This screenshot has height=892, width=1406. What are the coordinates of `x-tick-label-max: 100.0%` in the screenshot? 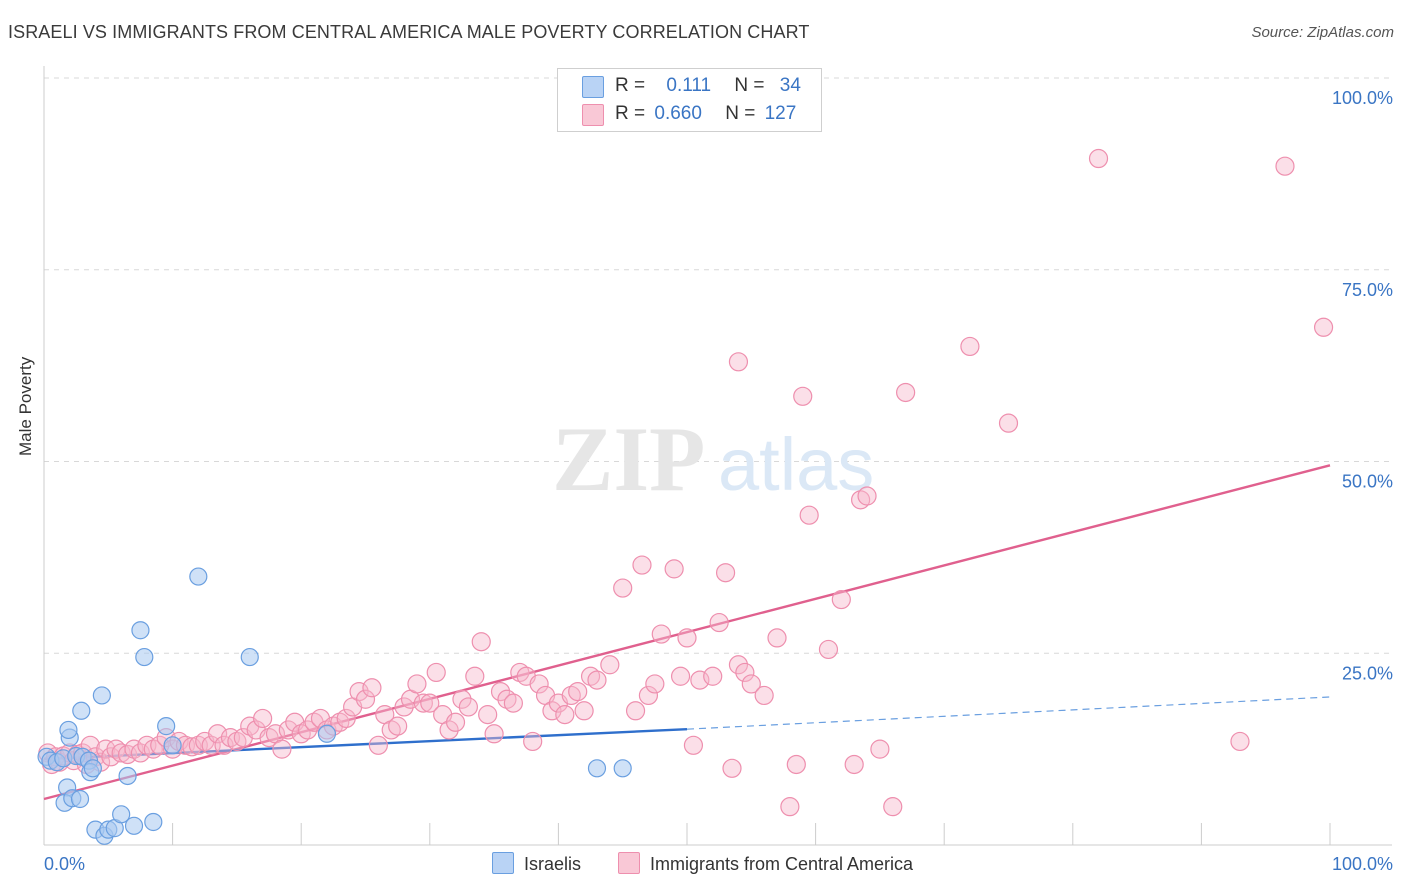 It's located at (1362, 864).